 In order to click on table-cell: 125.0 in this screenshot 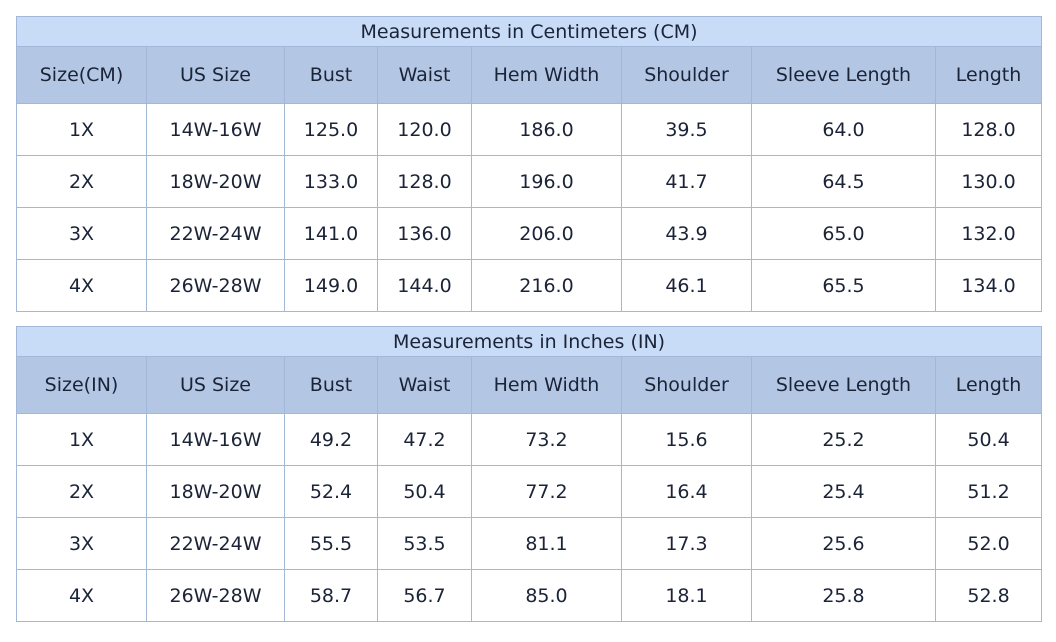, I will do `click(331, 129)`.